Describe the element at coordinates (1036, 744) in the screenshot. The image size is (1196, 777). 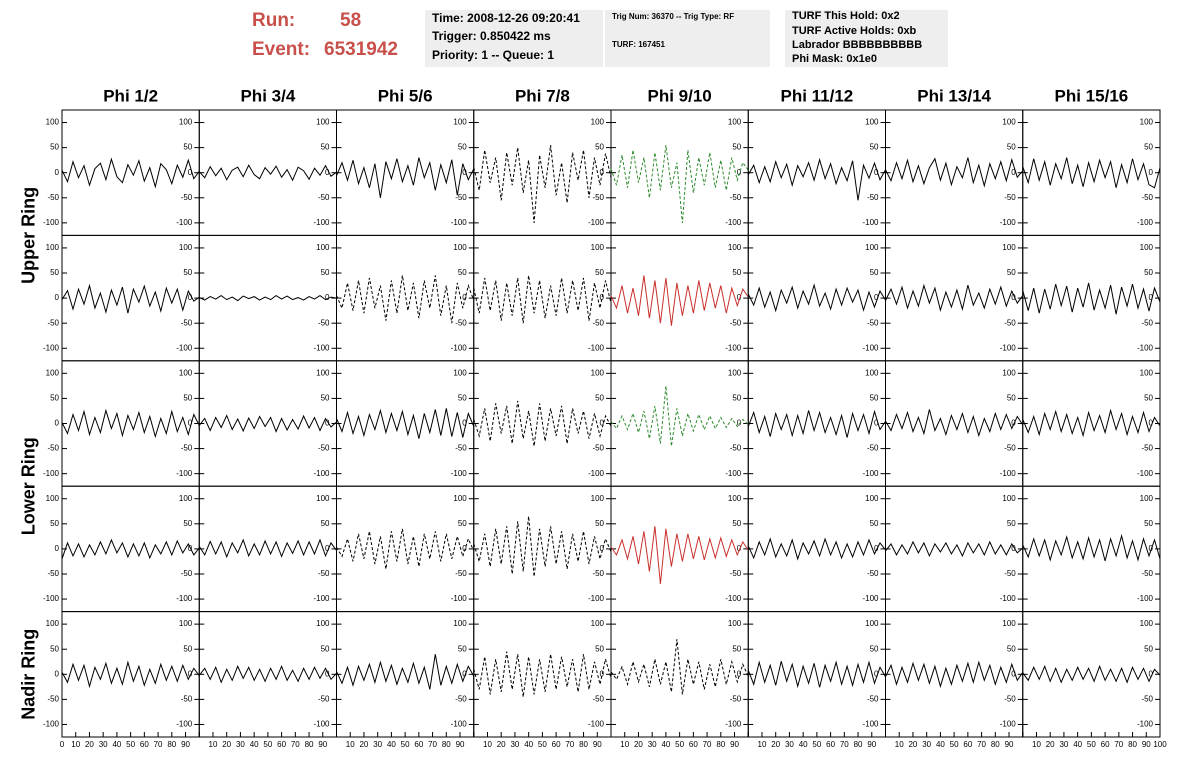
I see `x-tick-label: 10` at that location.